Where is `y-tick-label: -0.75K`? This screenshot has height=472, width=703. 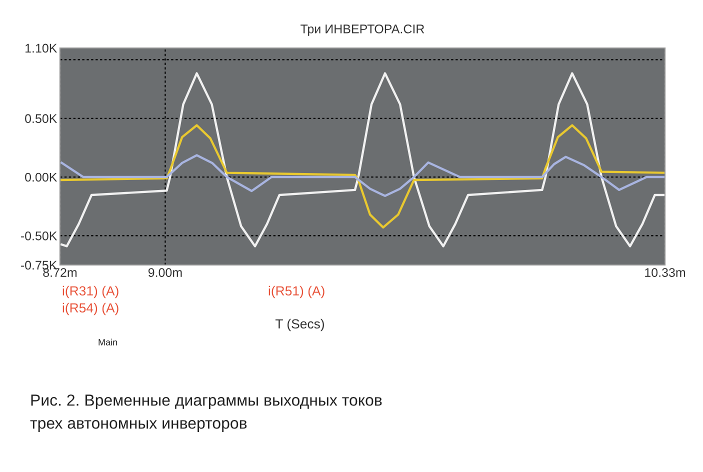 y-tick-label: -0.75K is located at coordinates (39, 265).